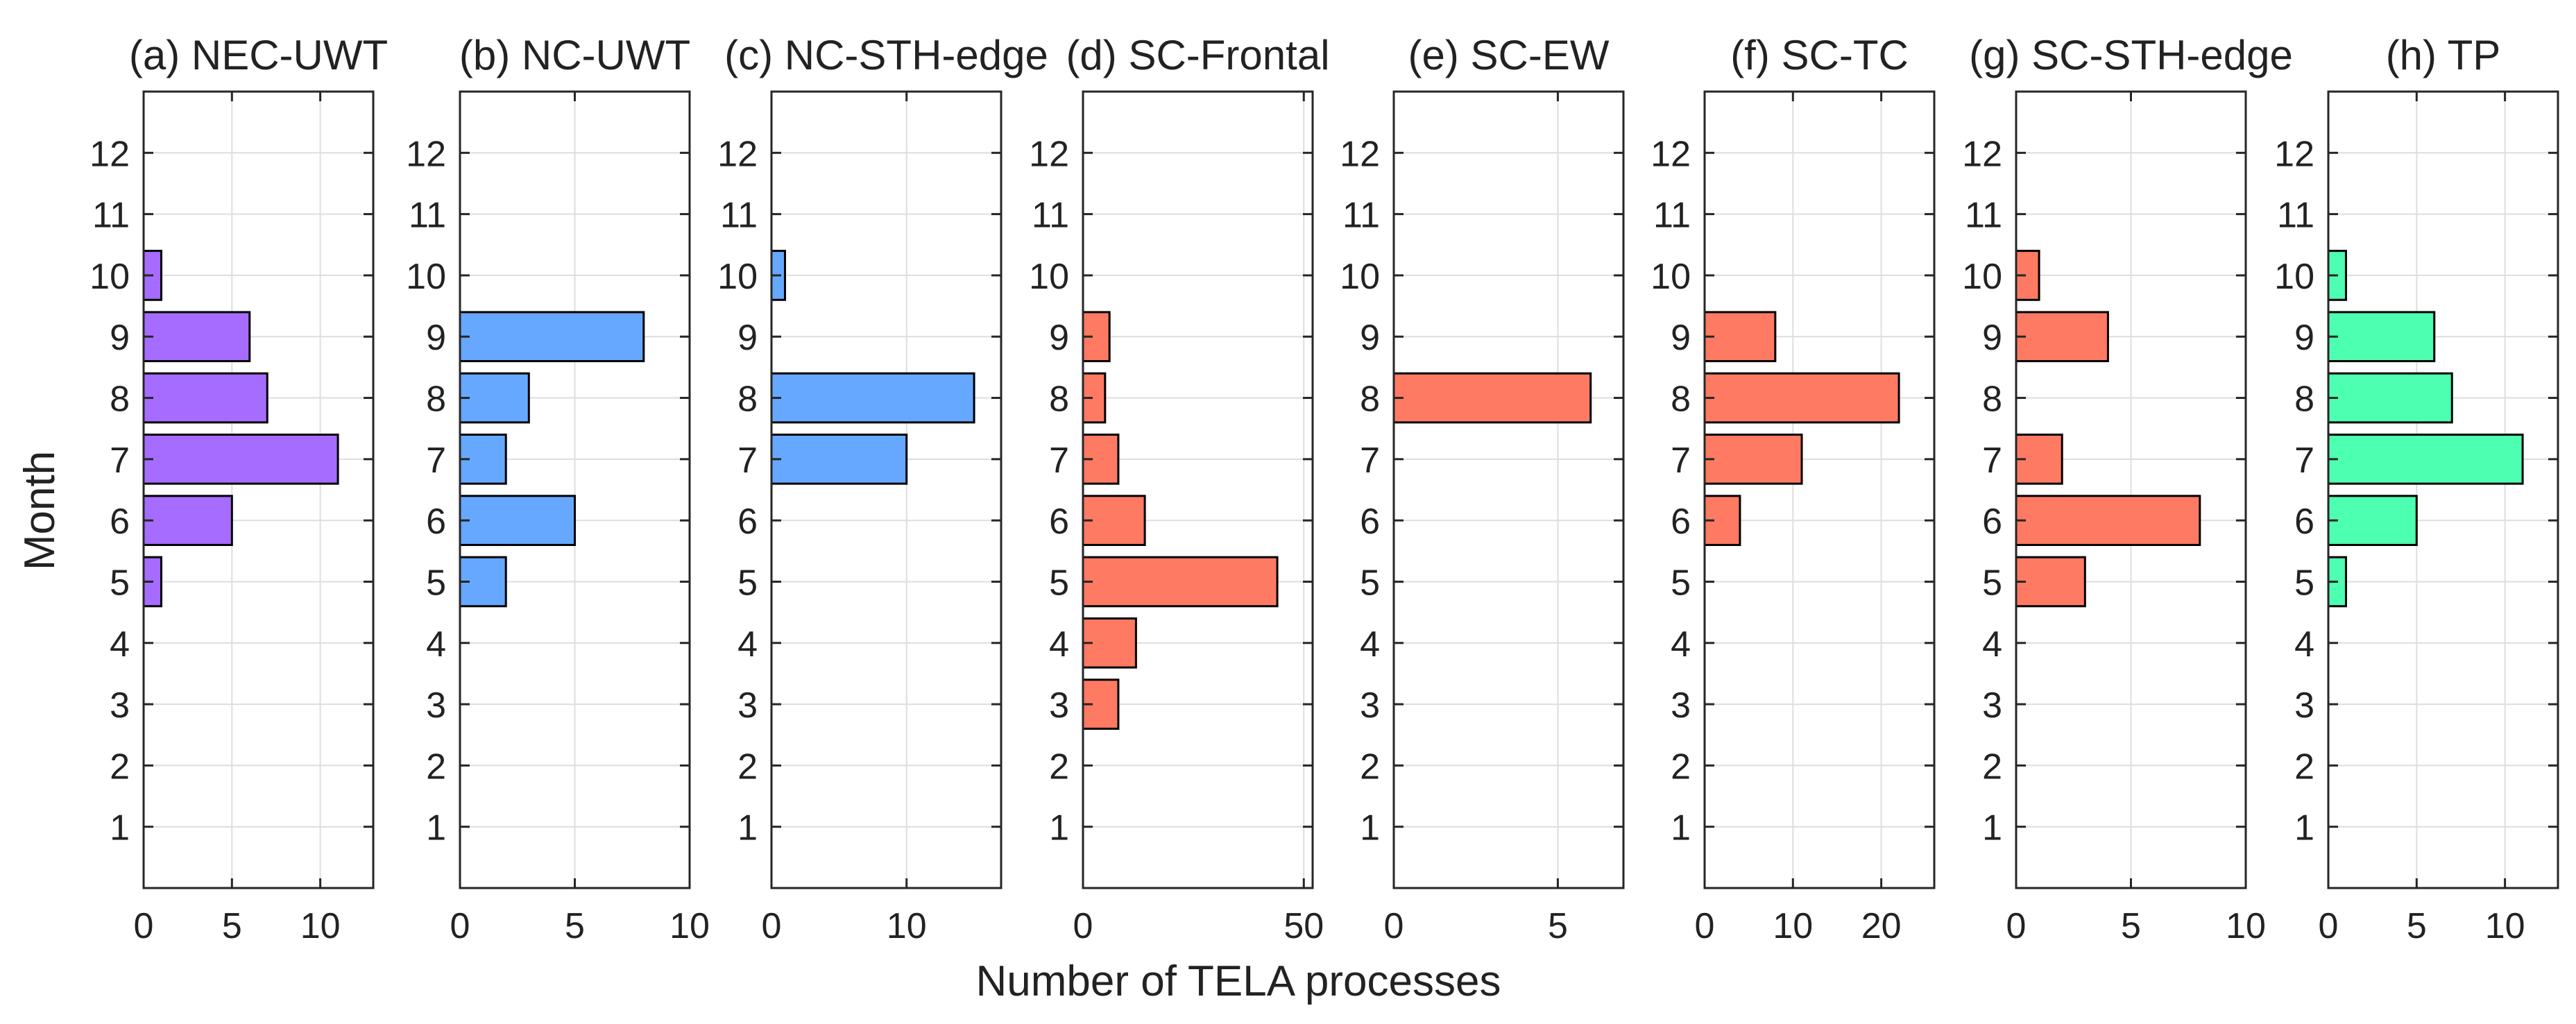  I want to click on panel-title: (b) NC-UWT, so click(574, 55).